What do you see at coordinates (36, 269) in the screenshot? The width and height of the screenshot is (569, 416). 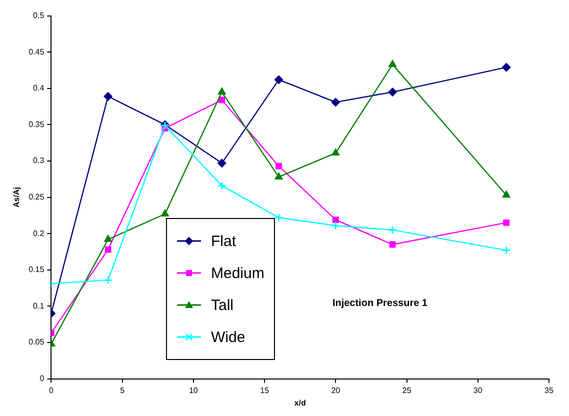 I see `y-tick-label: 0.15` at bounding box center [36, 269].